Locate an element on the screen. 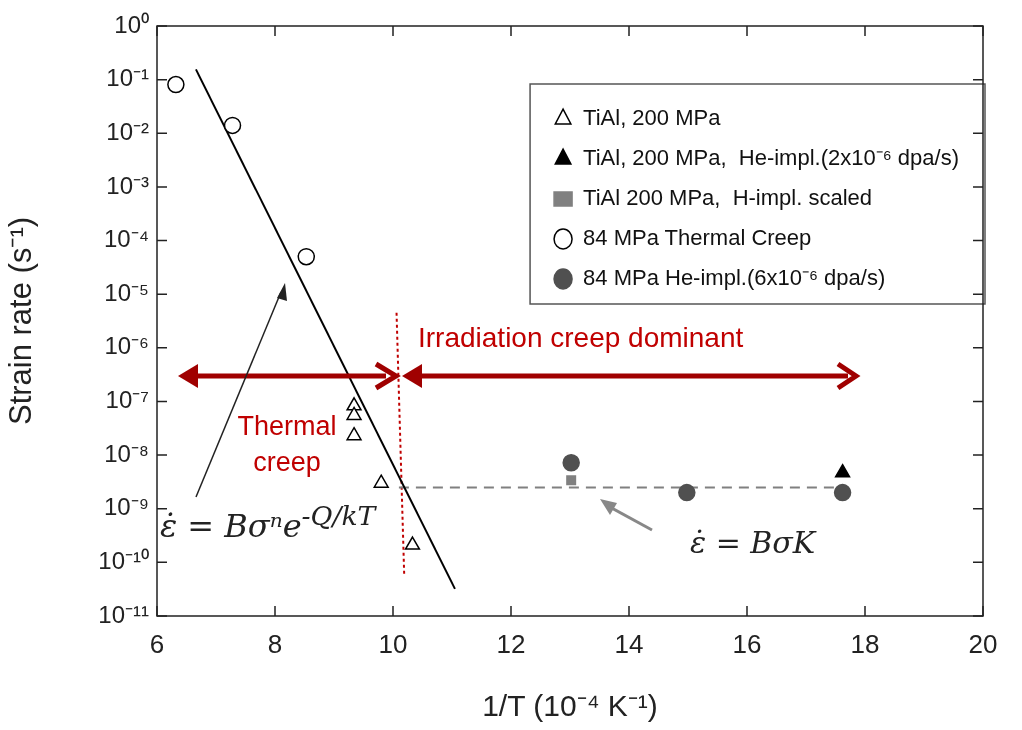 Image resolution: width=1022 pixels, height=730 pixels. x-tick-label: 12 is located at coordinates (511, 643).